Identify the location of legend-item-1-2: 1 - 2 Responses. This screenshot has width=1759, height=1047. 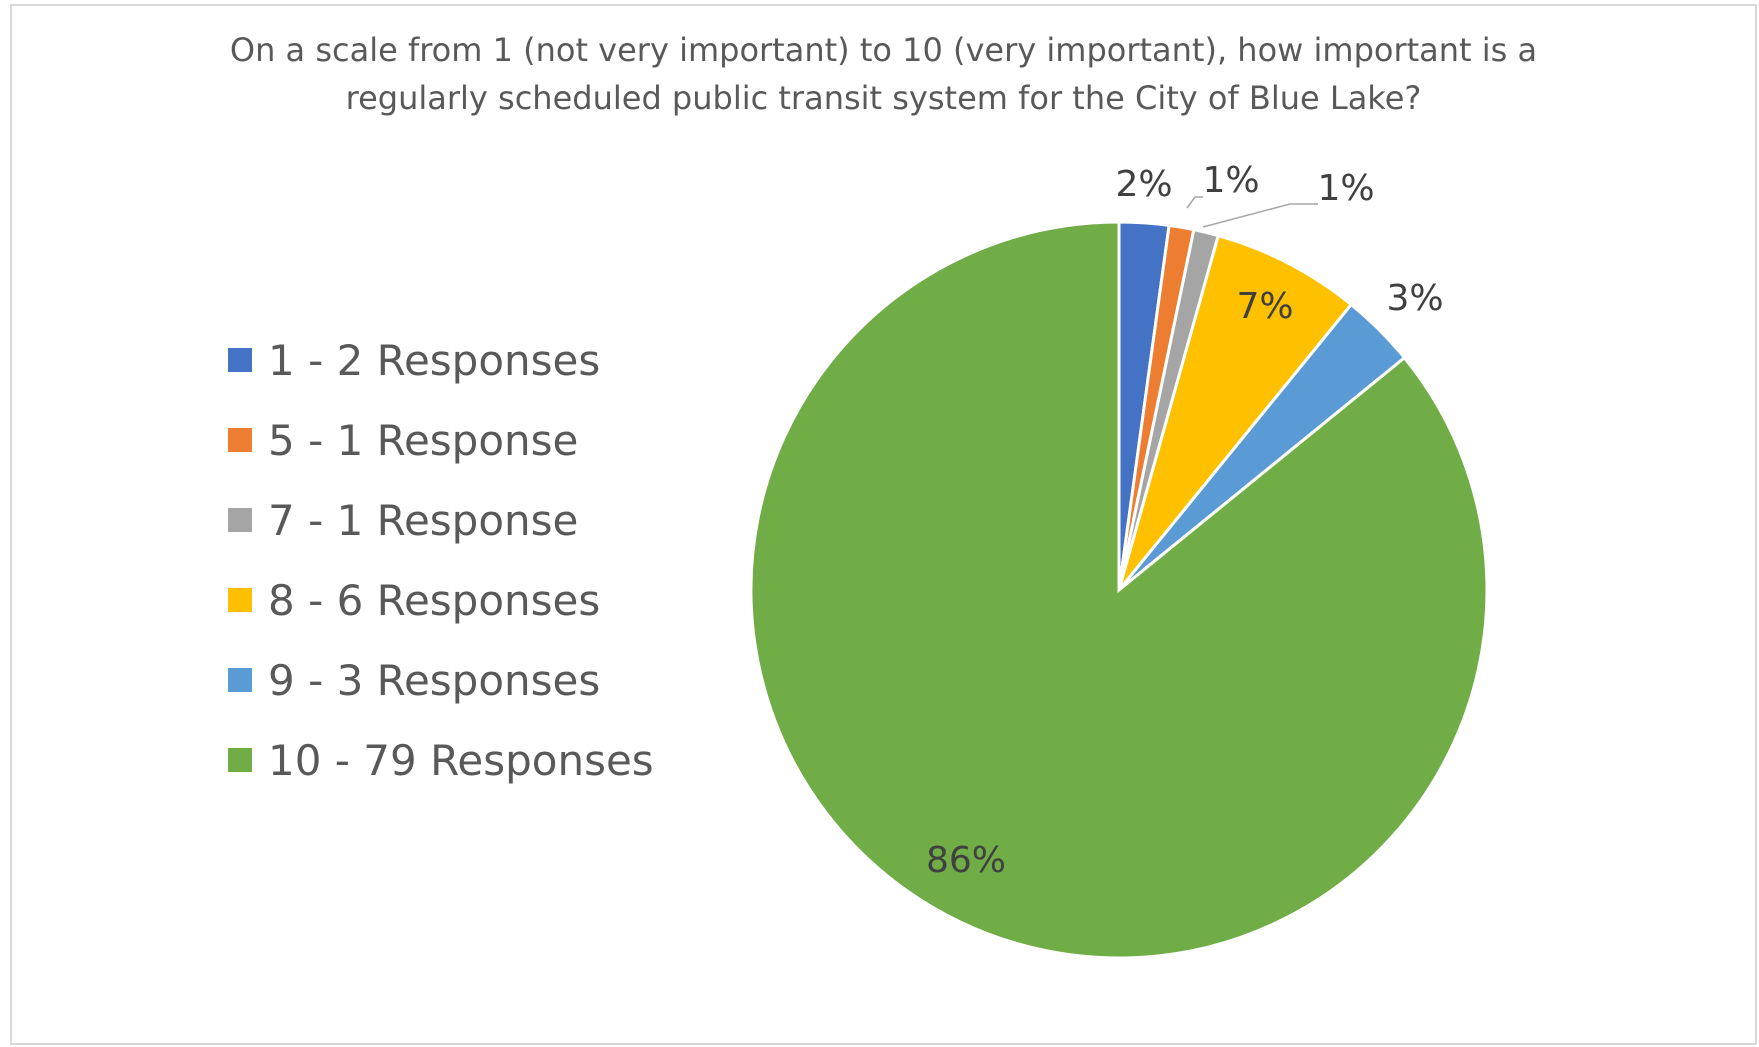
(441, 360).